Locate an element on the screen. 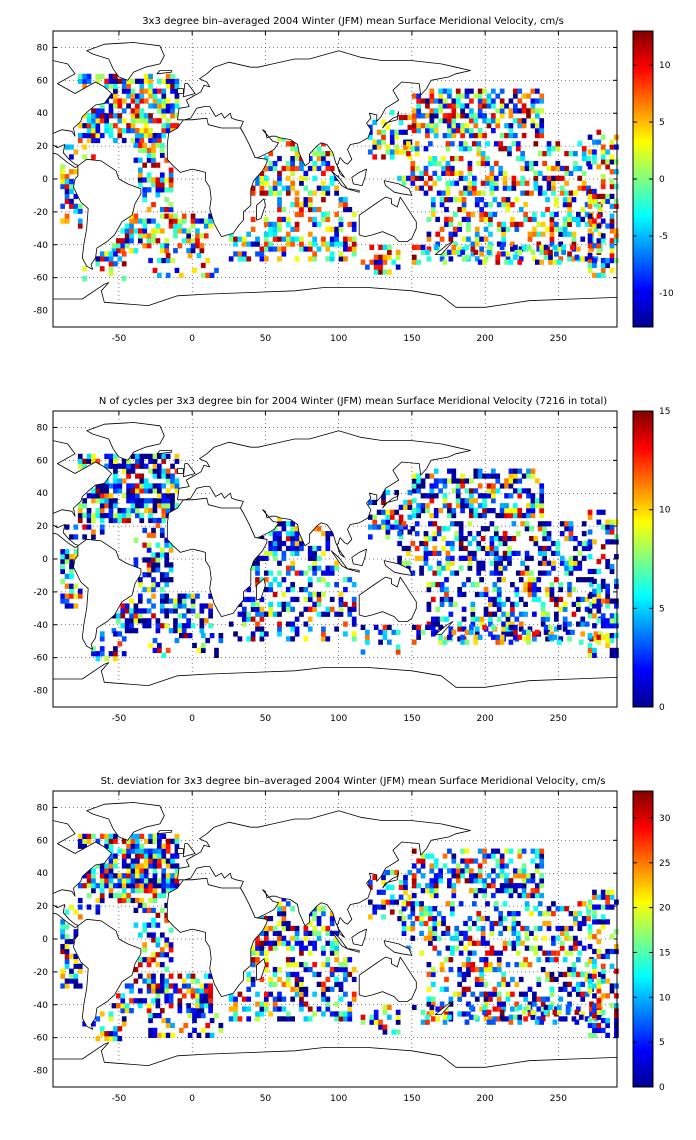 The image size is (696, 1140). x-tick-label: 250 is located at coordinates (558, 1099).